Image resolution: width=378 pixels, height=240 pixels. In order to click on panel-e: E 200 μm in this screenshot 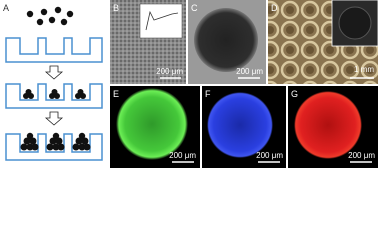, I will do `click(155, 127)`.